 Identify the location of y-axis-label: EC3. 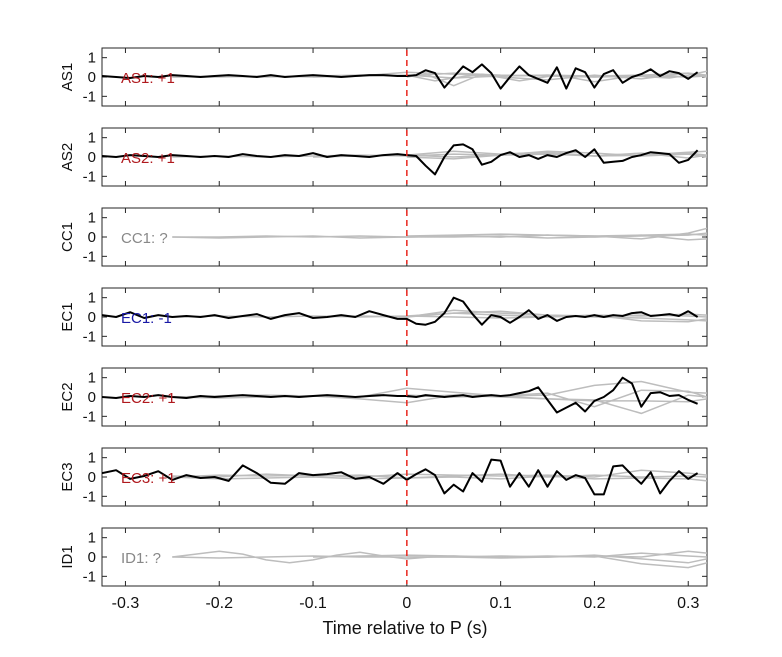
(67, 476).